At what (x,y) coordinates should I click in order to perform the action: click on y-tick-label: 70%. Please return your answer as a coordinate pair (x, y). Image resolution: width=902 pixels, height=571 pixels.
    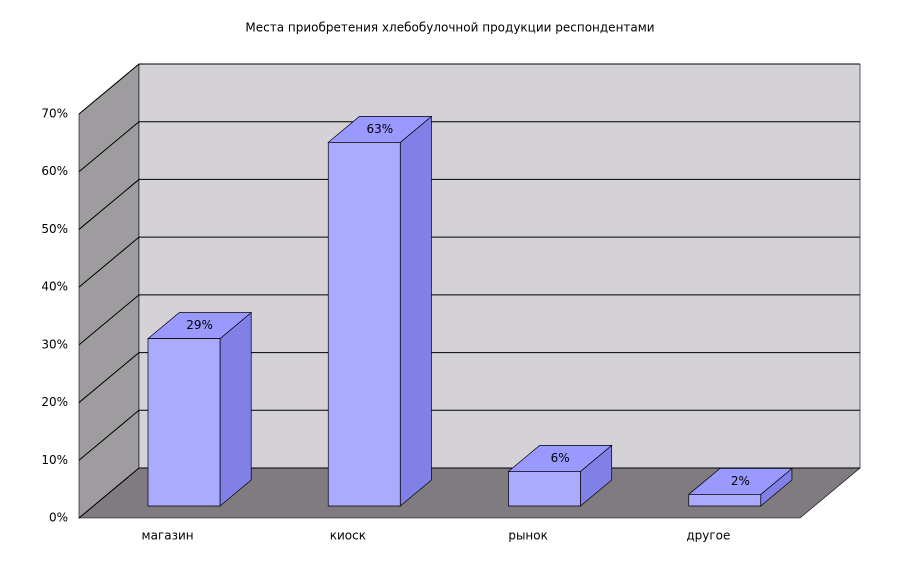
    Looking at the image, I should click on (54, 114).